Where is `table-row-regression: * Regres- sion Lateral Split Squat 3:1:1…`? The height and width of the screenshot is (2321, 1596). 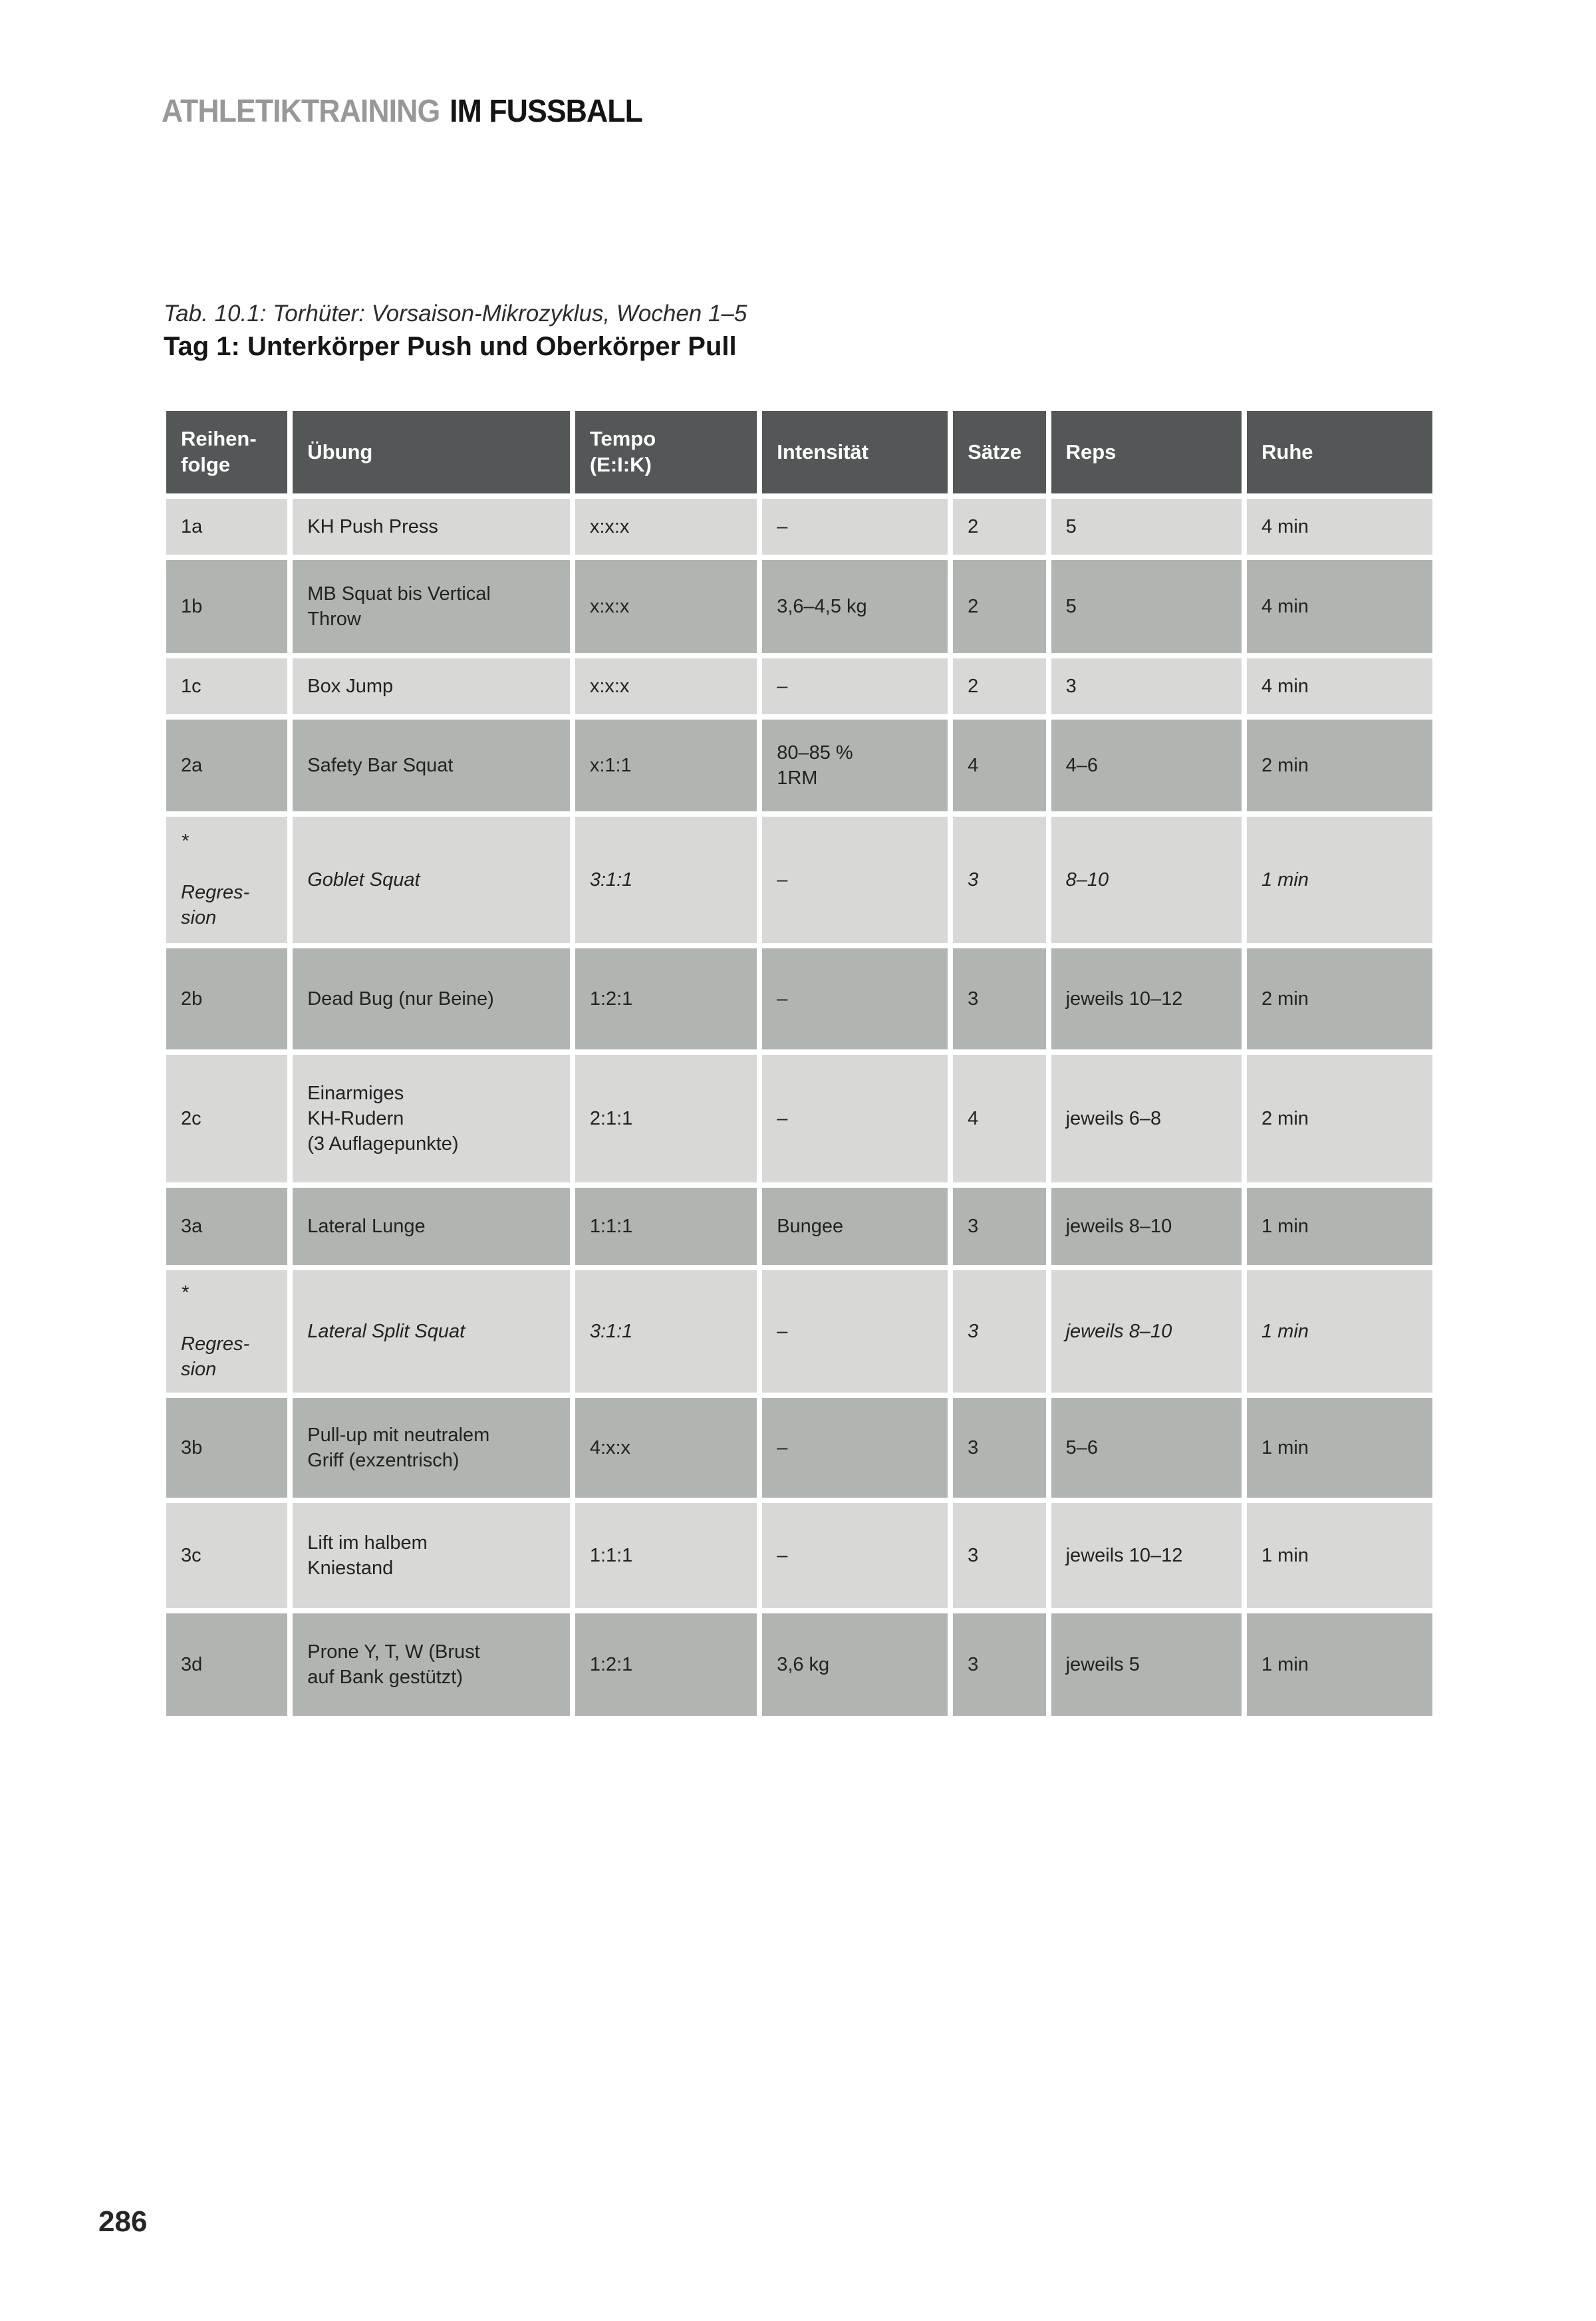 table-row-regression: * Regres- sion Lateral Split Squat 3:1:1… is located at coordinates (799, 1332).